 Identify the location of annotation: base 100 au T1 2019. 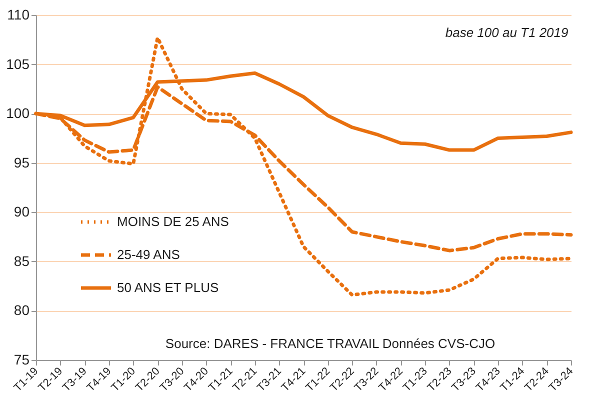
(506, 32).